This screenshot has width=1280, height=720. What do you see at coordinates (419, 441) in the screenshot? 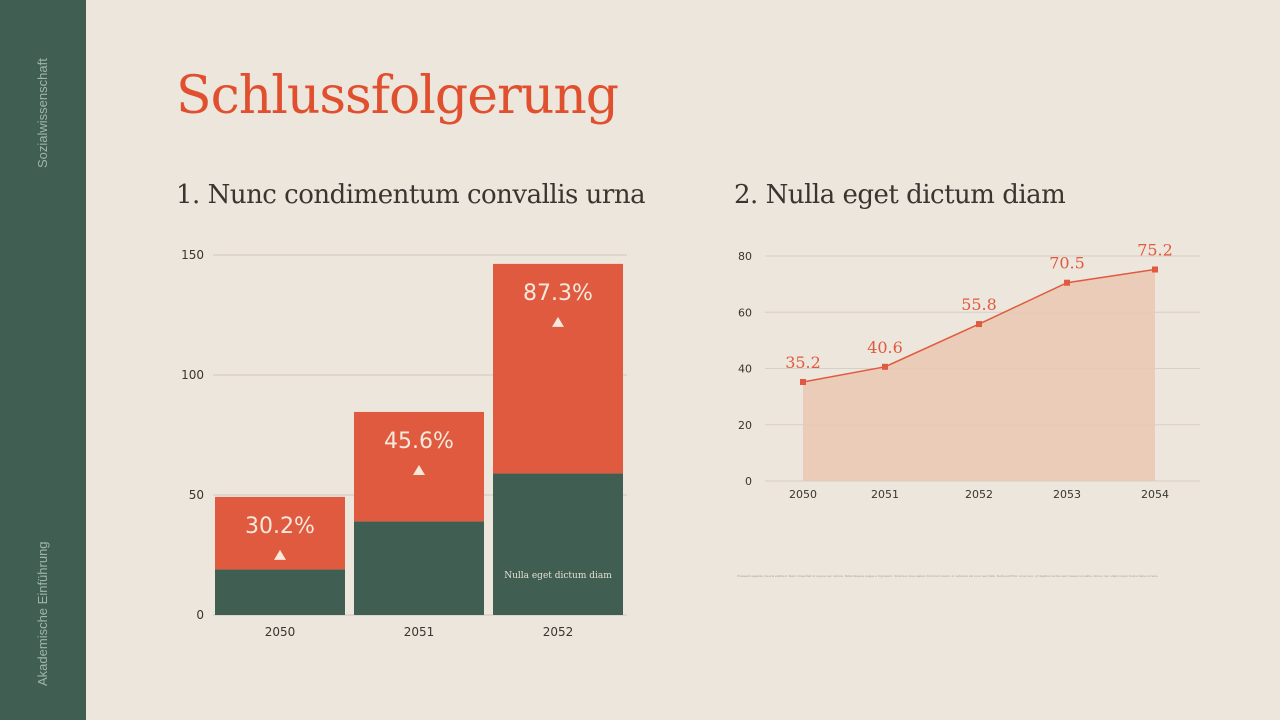
I see `data-label: 45.6%` at bounding box center [419, 441].